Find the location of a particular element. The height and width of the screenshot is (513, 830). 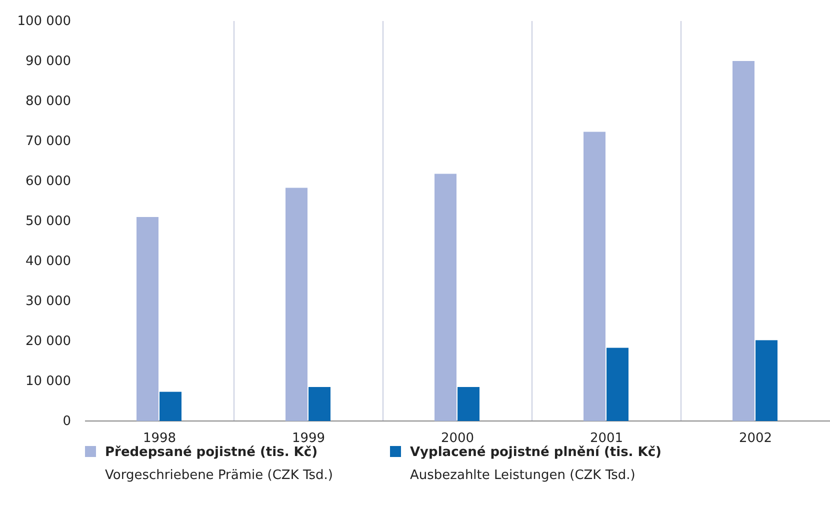

y-tick-label: 40 000 is located at coordinates (48, 262).